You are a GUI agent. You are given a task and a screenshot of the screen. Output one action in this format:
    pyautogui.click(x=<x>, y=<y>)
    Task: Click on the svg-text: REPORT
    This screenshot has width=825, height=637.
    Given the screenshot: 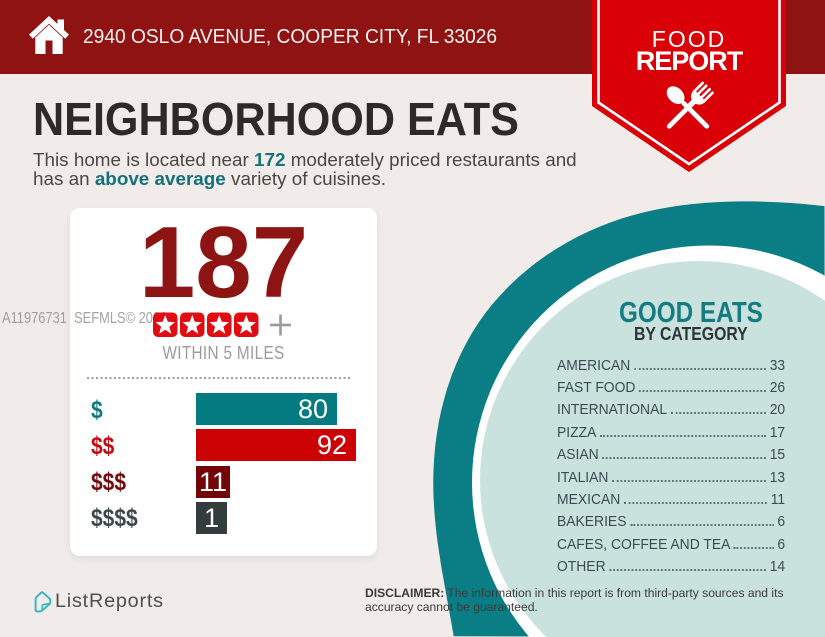 What is the action you would take?
    pyautogui.click(x=690, y=61)
    